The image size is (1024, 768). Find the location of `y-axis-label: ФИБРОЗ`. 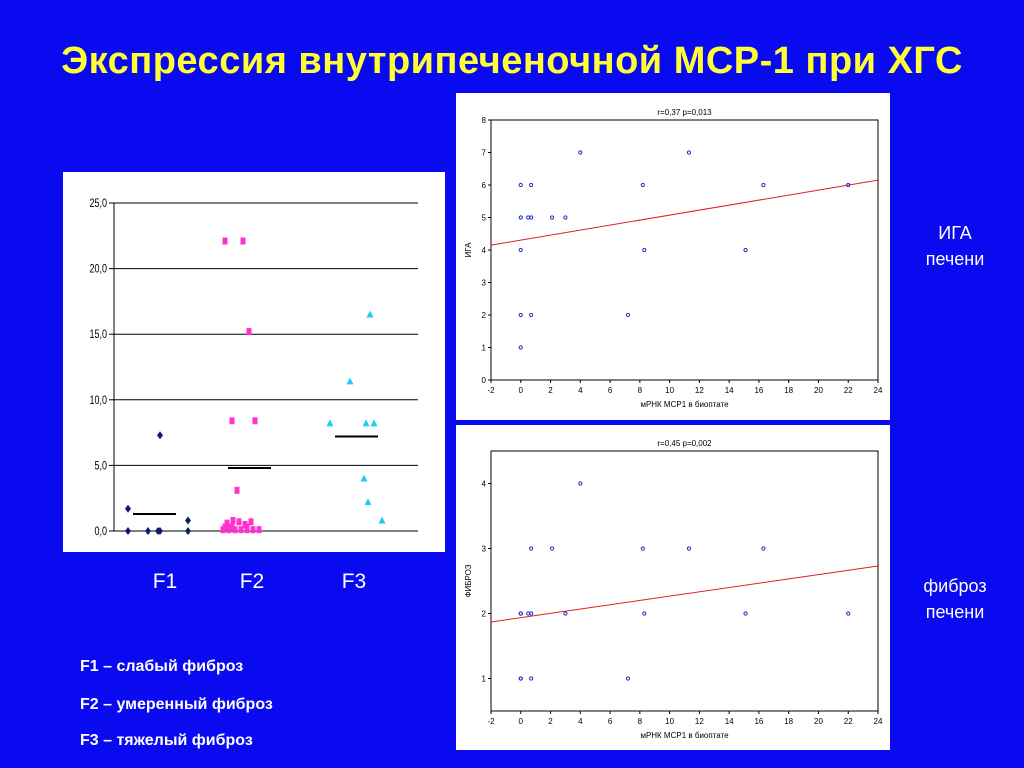

y-axis-label: ФИБРОЗ is located at coordinates (468, 580).